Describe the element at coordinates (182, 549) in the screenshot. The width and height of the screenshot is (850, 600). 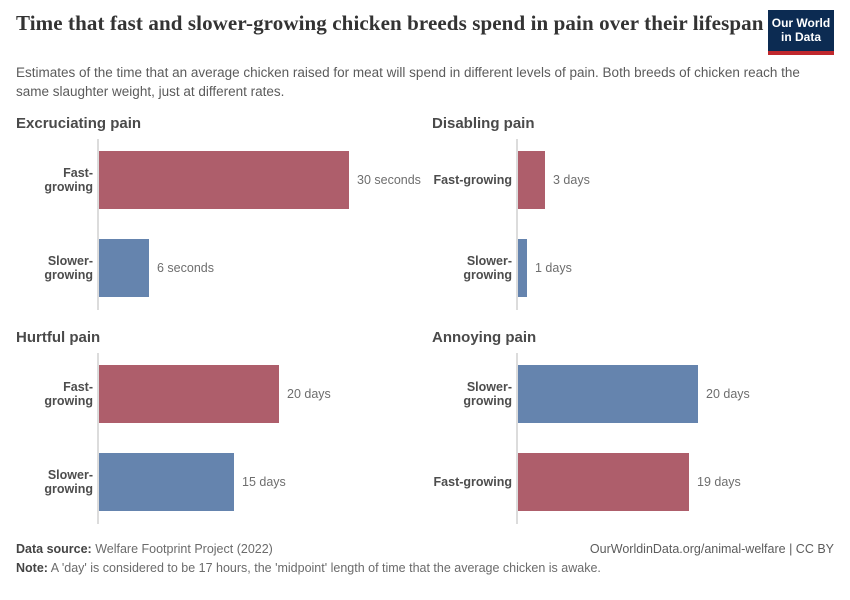
I see `data-source-value: Welfare Footprint Project (2022)` at that location.